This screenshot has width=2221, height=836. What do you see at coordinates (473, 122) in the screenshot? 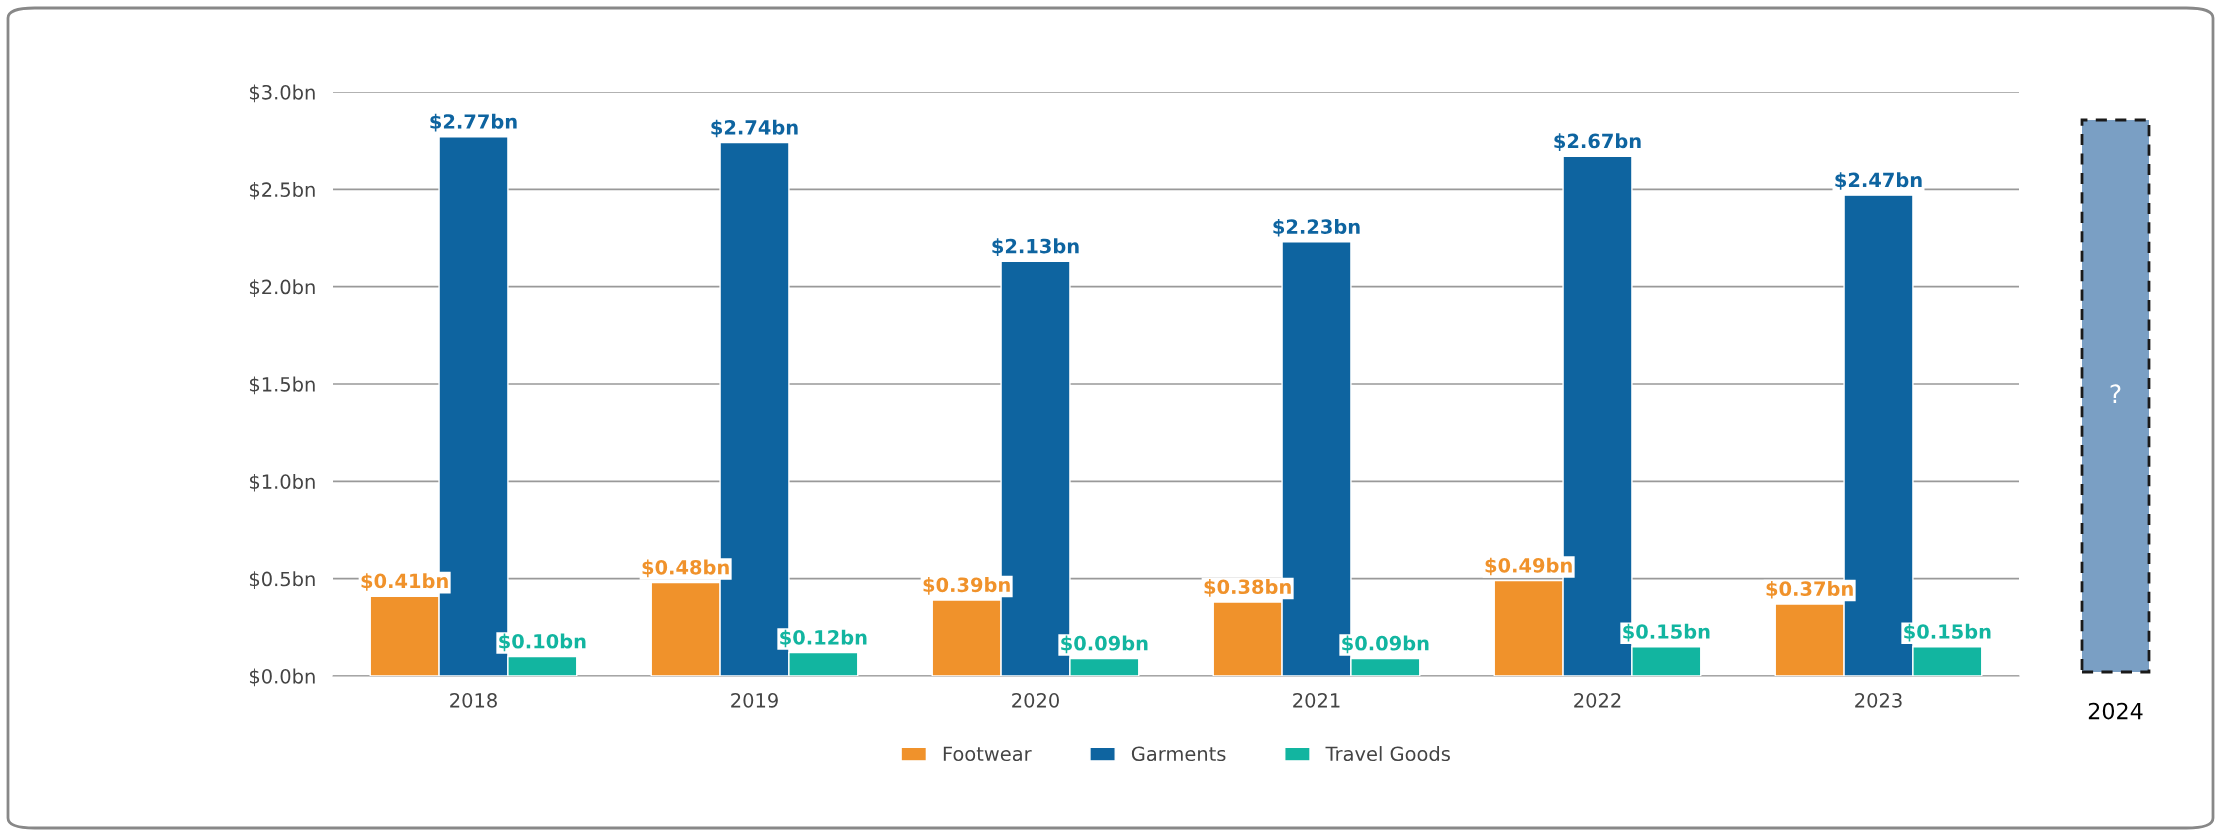
I see `data-label: $2.77bn` at bounding box center [473, 122].